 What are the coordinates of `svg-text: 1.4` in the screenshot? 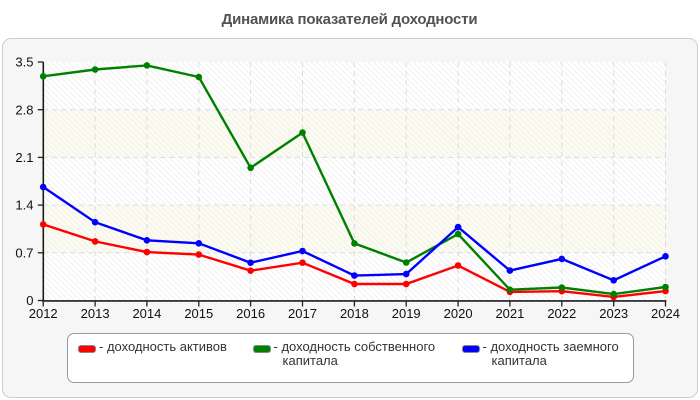 It's located at (24, 205).